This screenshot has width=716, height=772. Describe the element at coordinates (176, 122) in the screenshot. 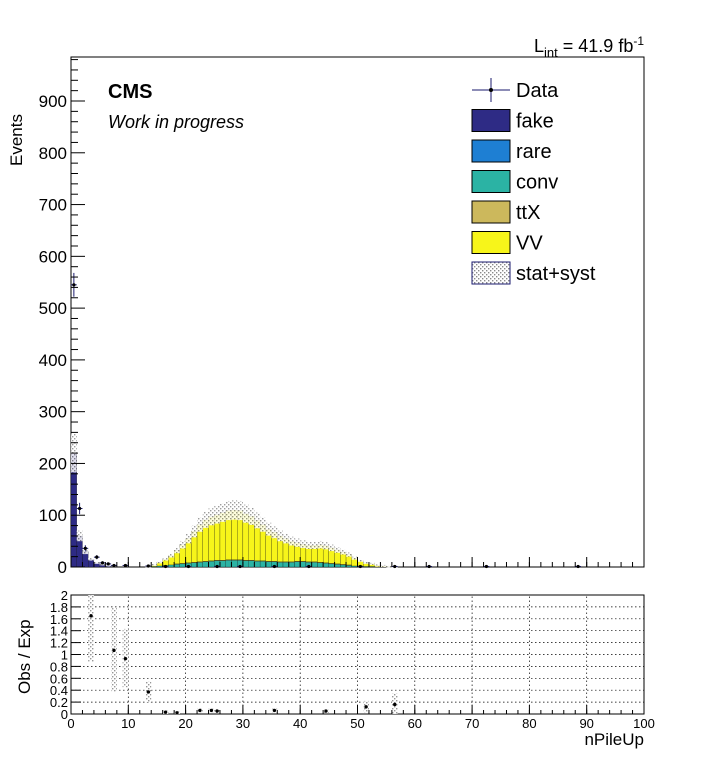

I see `cms-sublabel: Work in progress` at that location.